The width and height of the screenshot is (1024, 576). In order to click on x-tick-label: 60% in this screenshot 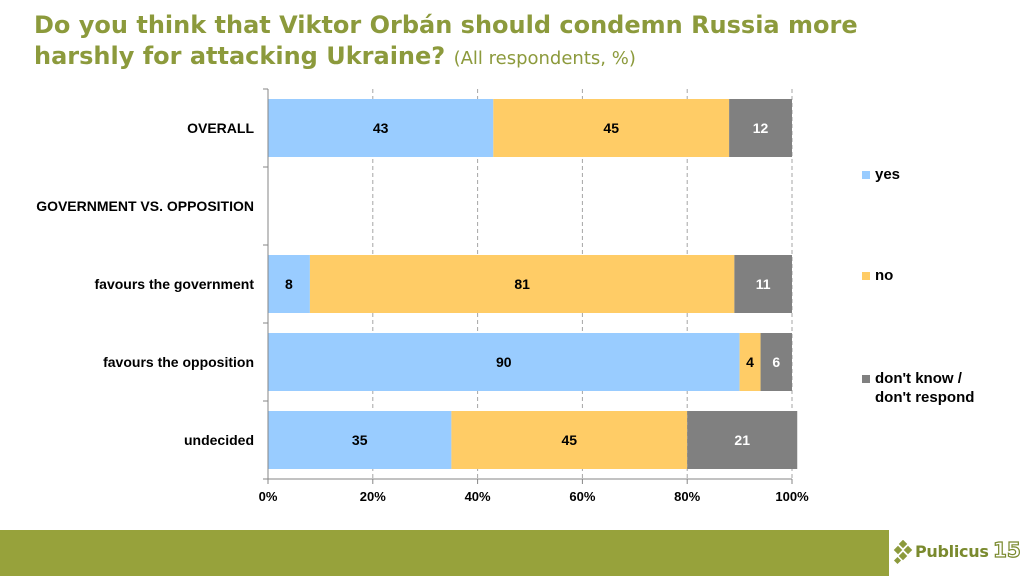, I will do `click(582, 496)`.